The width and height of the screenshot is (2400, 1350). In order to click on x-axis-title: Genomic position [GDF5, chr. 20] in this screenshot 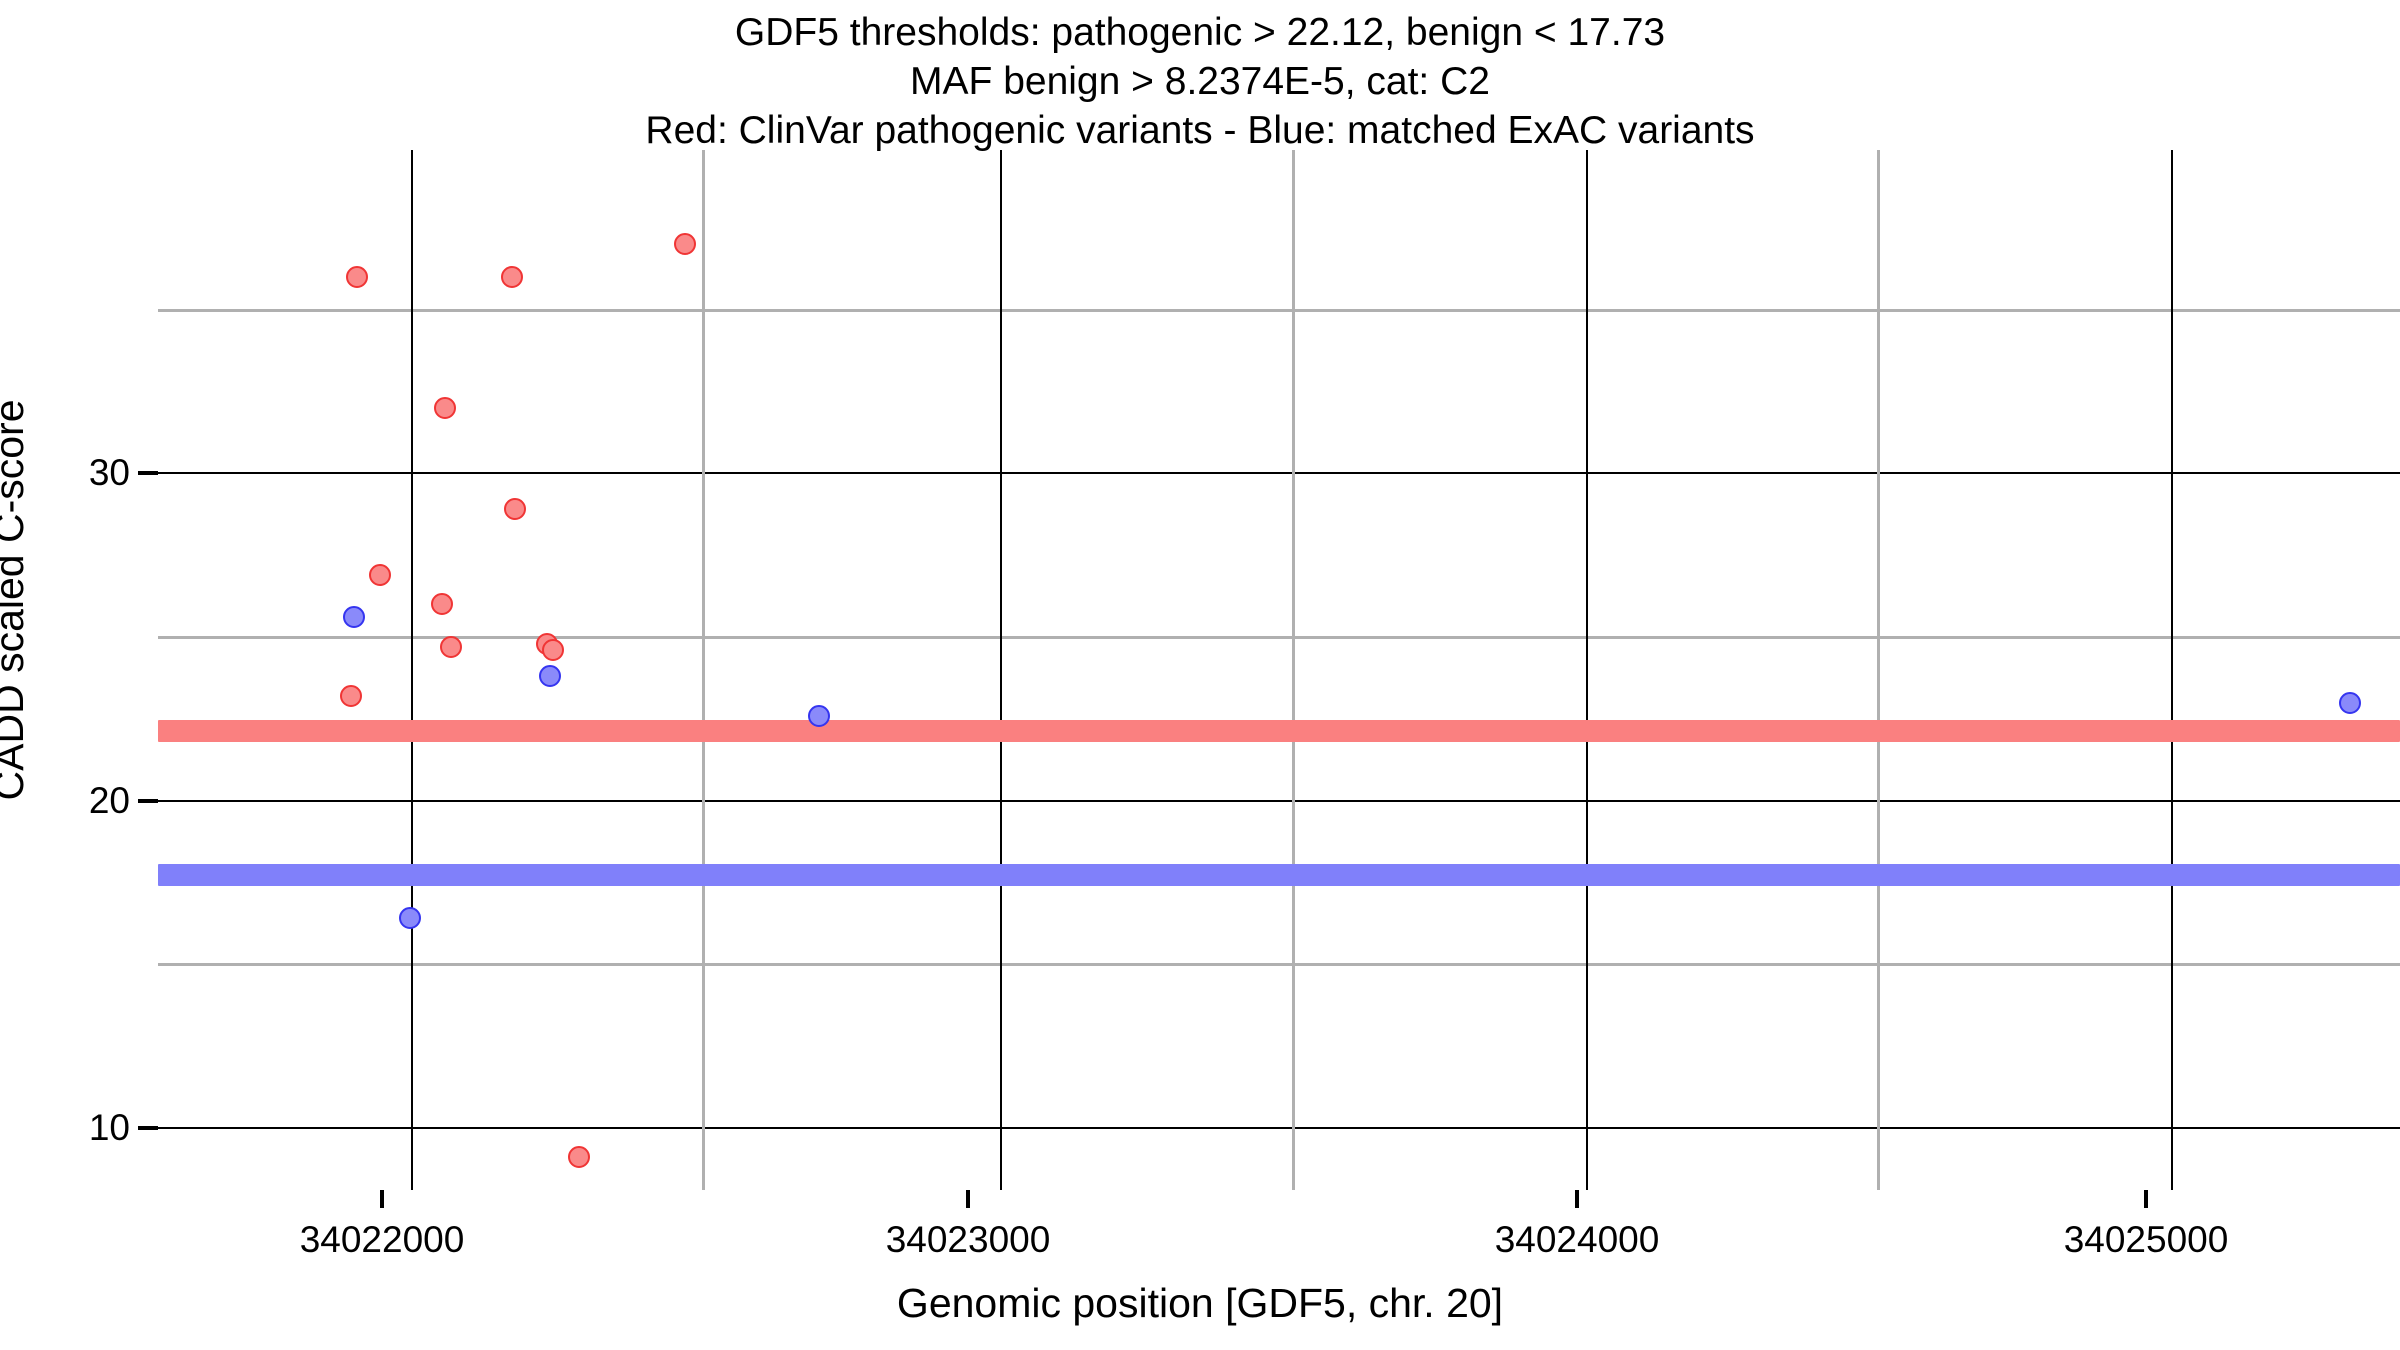, I will do `click(1200, 1303)`.